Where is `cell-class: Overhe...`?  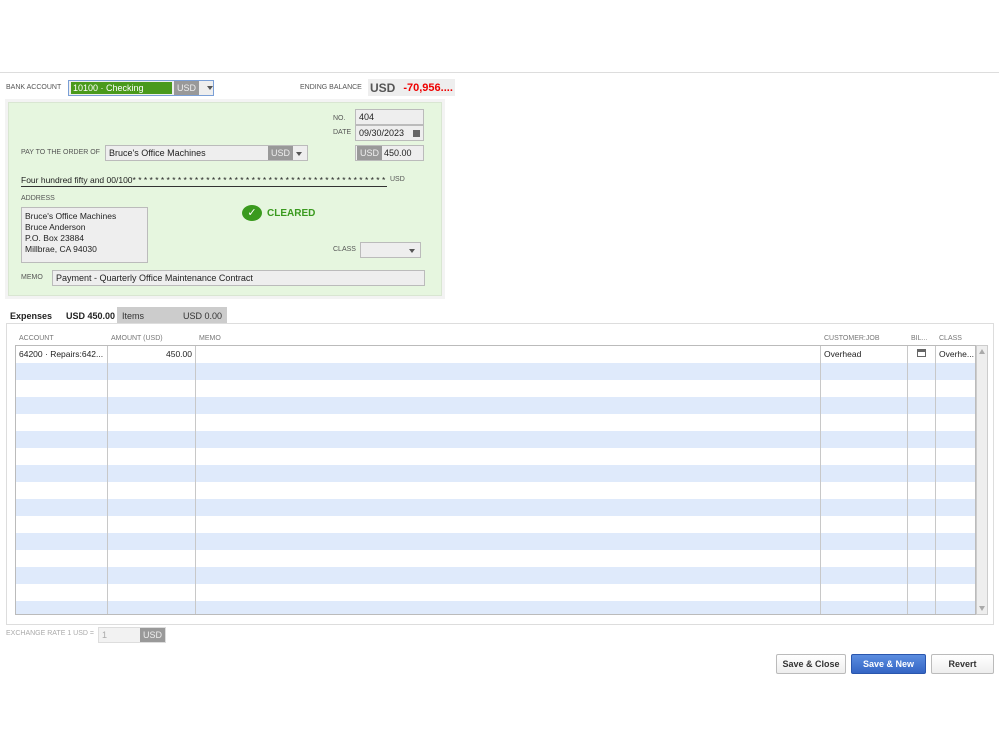 cell-class: Overhe... is located at coordinates (955, 354).